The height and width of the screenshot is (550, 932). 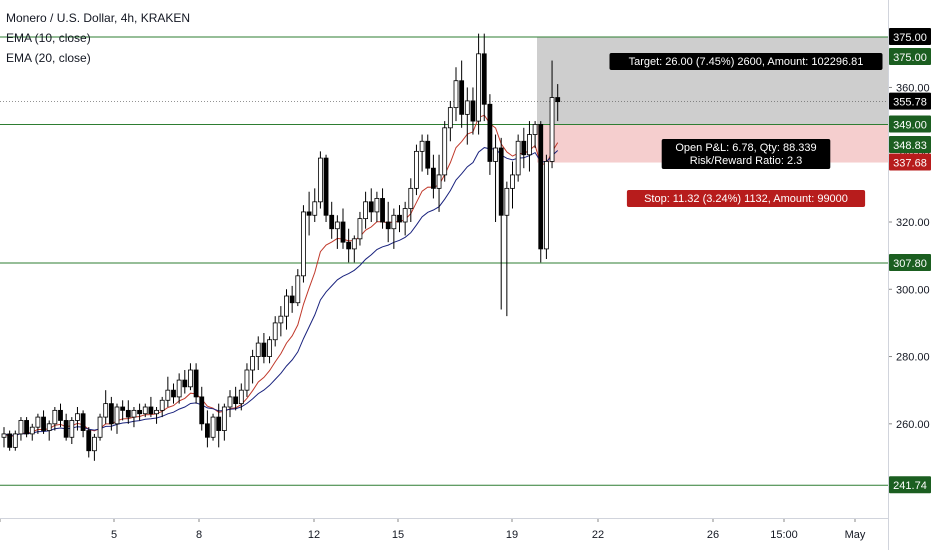 I want to click on y-tick-label-5: 260.00, so click(x=913, y=425).